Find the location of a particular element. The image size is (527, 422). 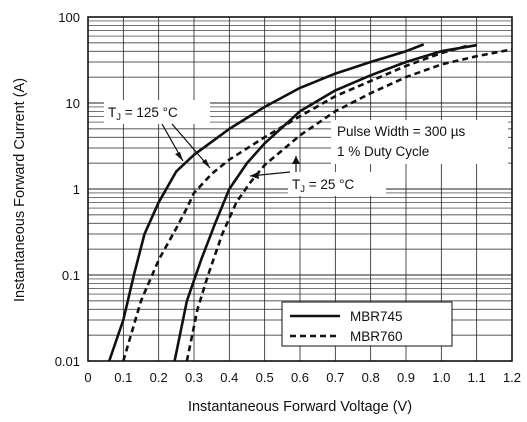

x-tick-label: 0.7 is located at coordinates (335, 377).